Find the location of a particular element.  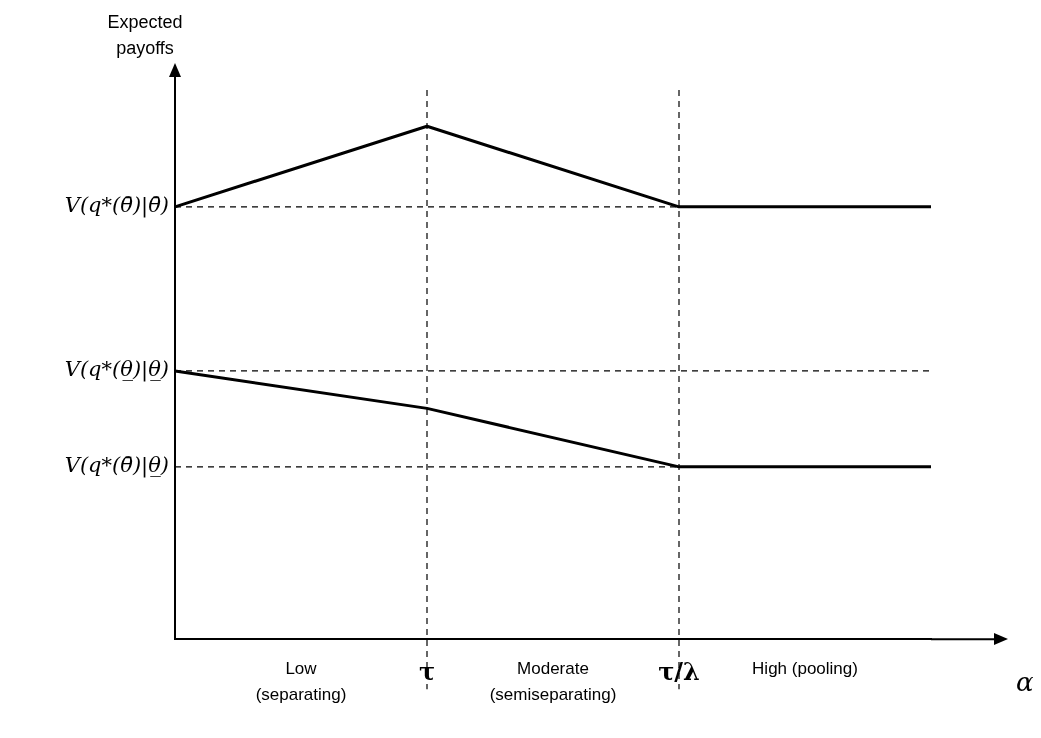

x-tick-label: τ is located at coordinates (427, 671).